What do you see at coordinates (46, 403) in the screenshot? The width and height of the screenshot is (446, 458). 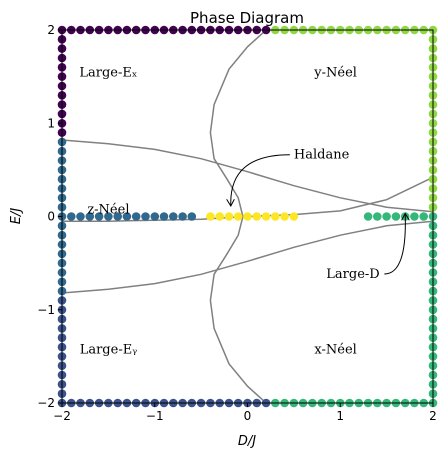 I see `y-tick-label-0: −2` at bounding box center [46, 403].